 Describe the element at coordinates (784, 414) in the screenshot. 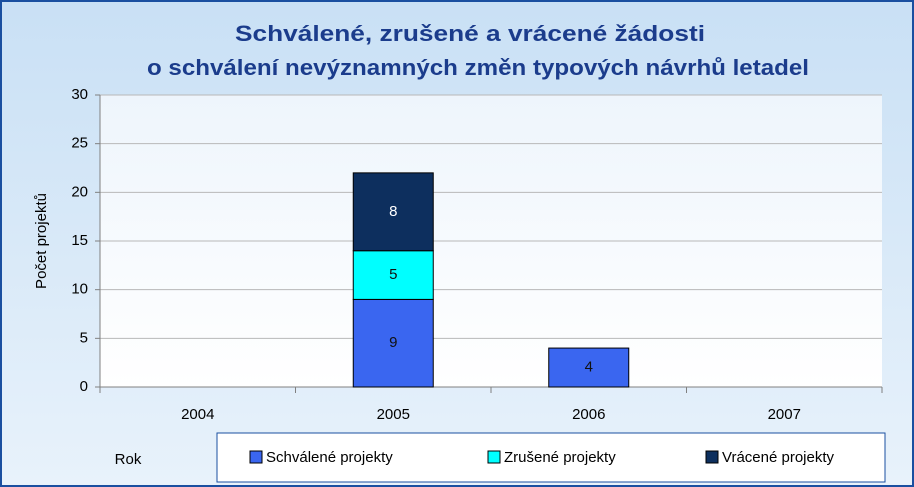

I see `x-tick-label: 2007` at that location.